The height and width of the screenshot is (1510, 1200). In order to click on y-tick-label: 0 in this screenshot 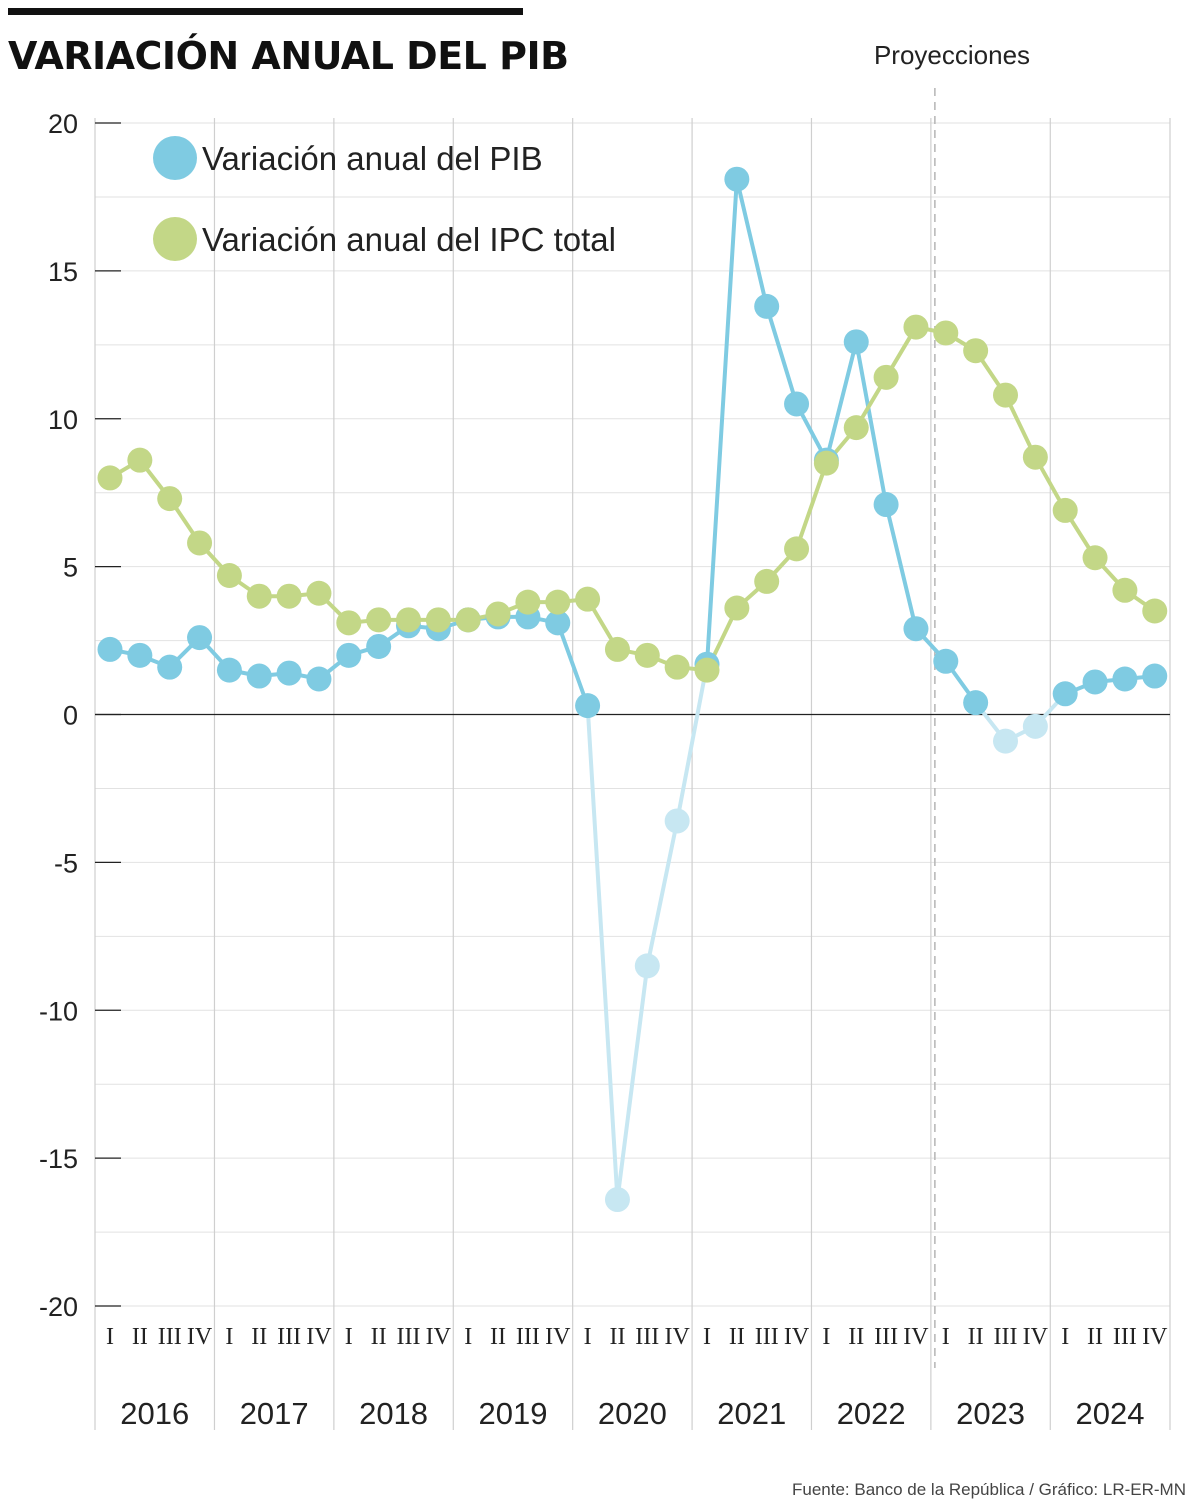, I will do `click(70, 716)`.